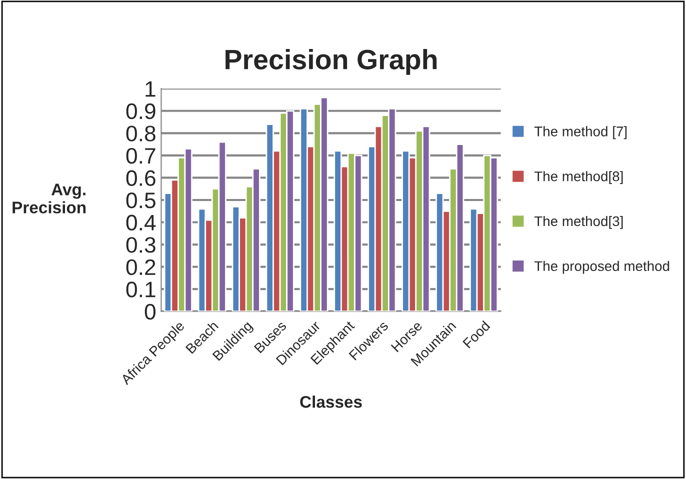  What do you see at coordinates (141, 156) in the screenshot?
I see `y-tick-label: 0.7` at bounding box center [141, 156].